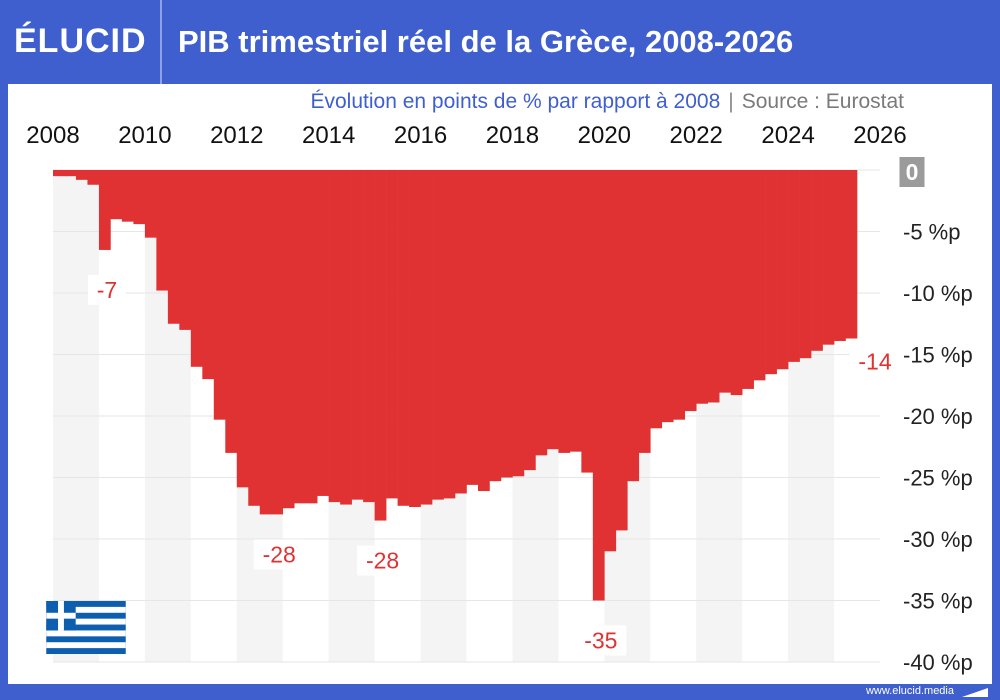  What do you see at coordinates (144, 135) in the screenshot?
I see `x-tick-label: 2010` at bounding box center [144, 135].